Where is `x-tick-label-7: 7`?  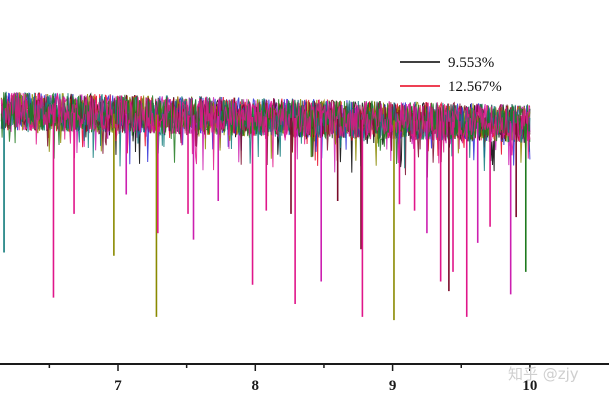 x-tick-label-7: 7 is located at coordinates (118, 386).